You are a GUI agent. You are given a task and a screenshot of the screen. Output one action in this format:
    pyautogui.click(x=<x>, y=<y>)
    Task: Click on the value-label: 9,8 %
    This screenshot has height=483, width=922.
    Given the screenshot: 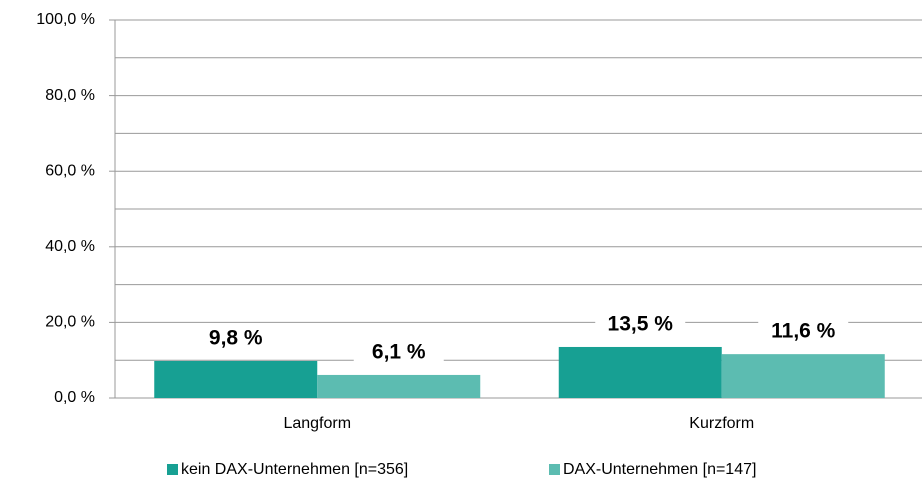 What is the action you would take?
    pyautogui.click(x=236, y=338)
    